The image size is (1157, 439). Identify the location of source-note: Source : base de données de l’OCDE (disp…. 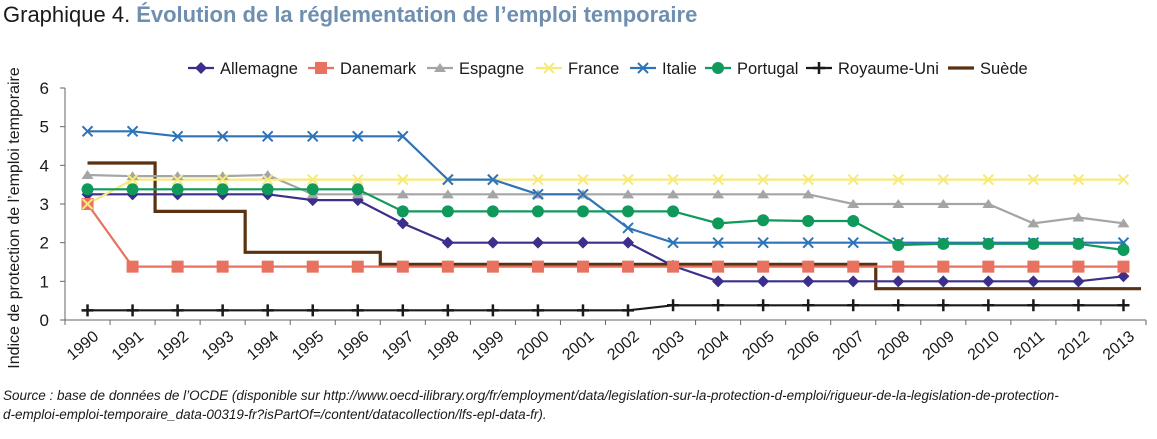
(578, 405).